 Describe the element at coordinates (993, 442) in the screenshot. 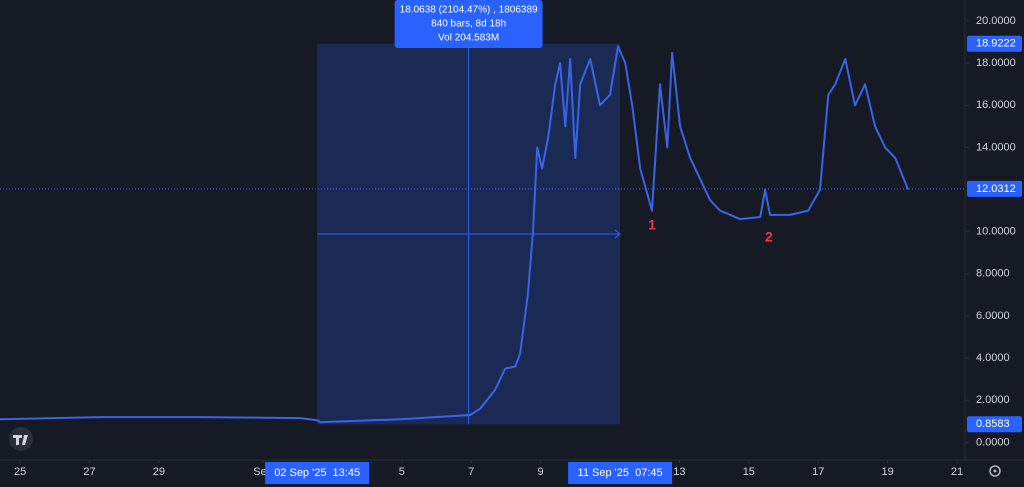

I see `y-tick-label: 0.0000` at that location.